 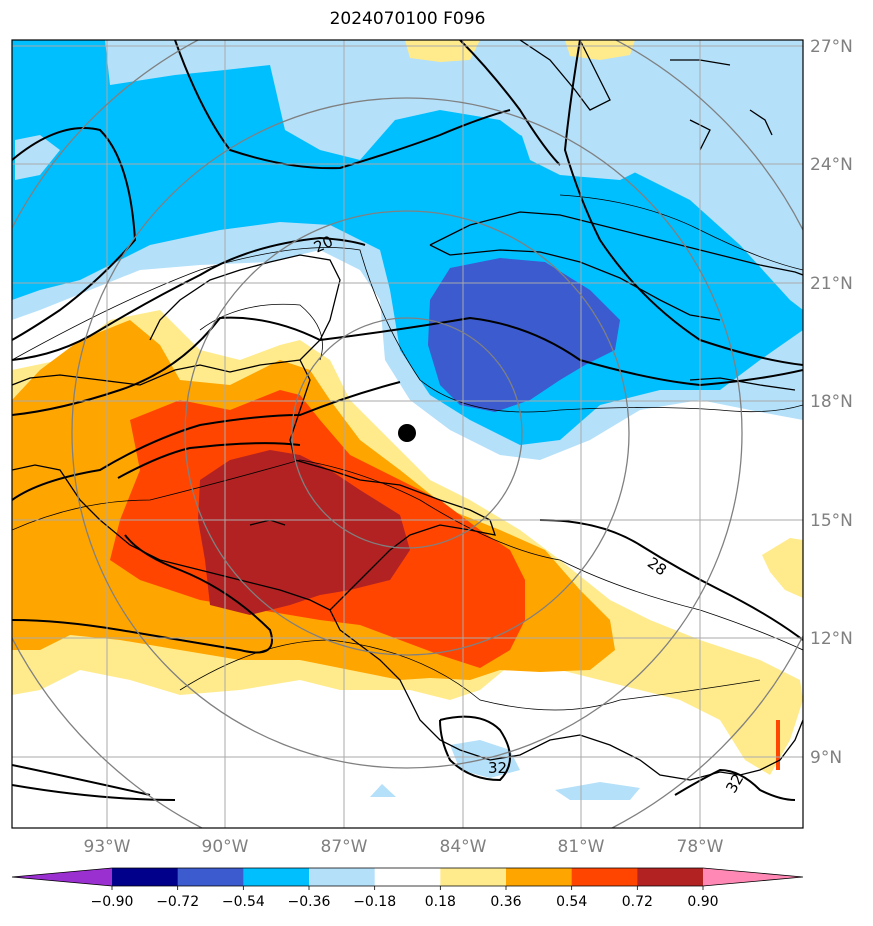 What do you see at coordinates (505, 902) in the screenshot?
I see `colorbar-tick-label: 0.36` at bounding box center [505, 902].